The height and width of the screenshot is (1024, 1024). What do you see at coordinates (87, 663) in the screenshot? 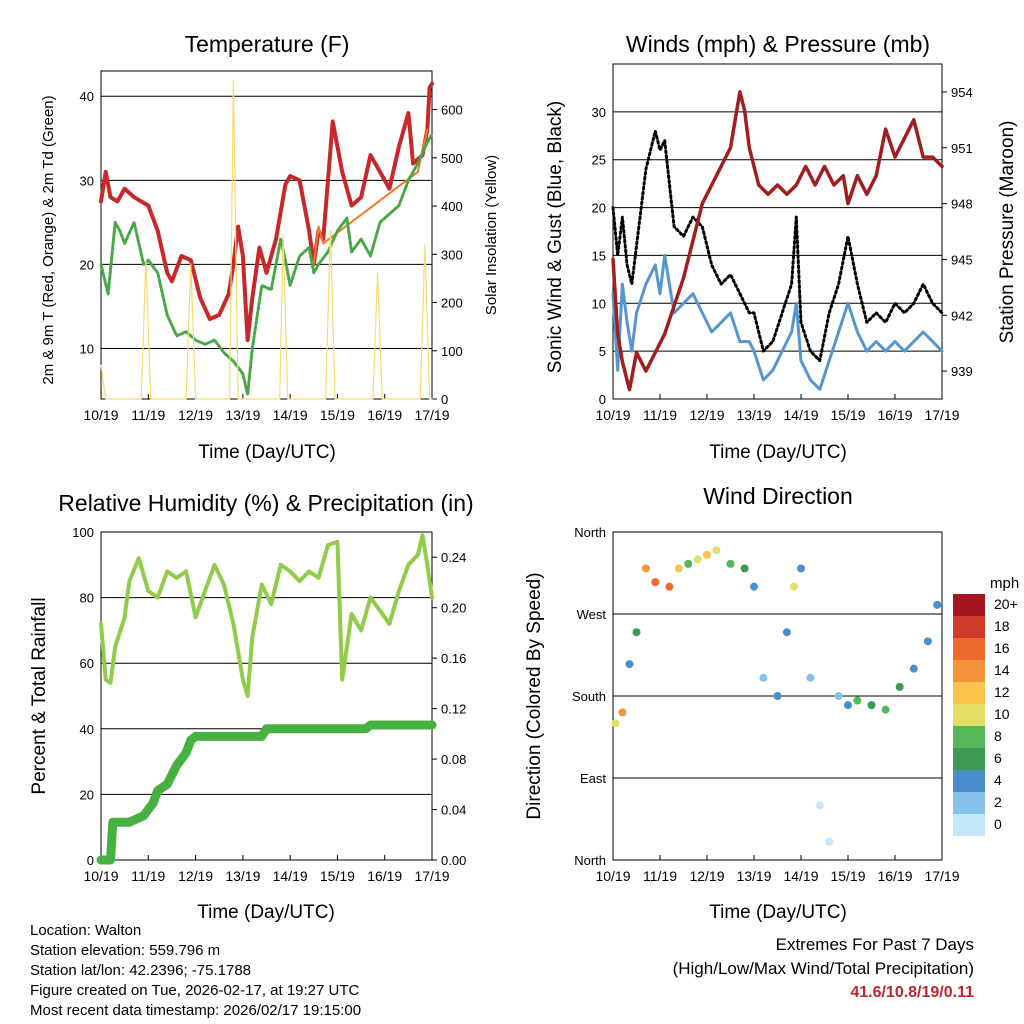
I see `c2-ytick-label: 60` at bounding box center [87, 663].